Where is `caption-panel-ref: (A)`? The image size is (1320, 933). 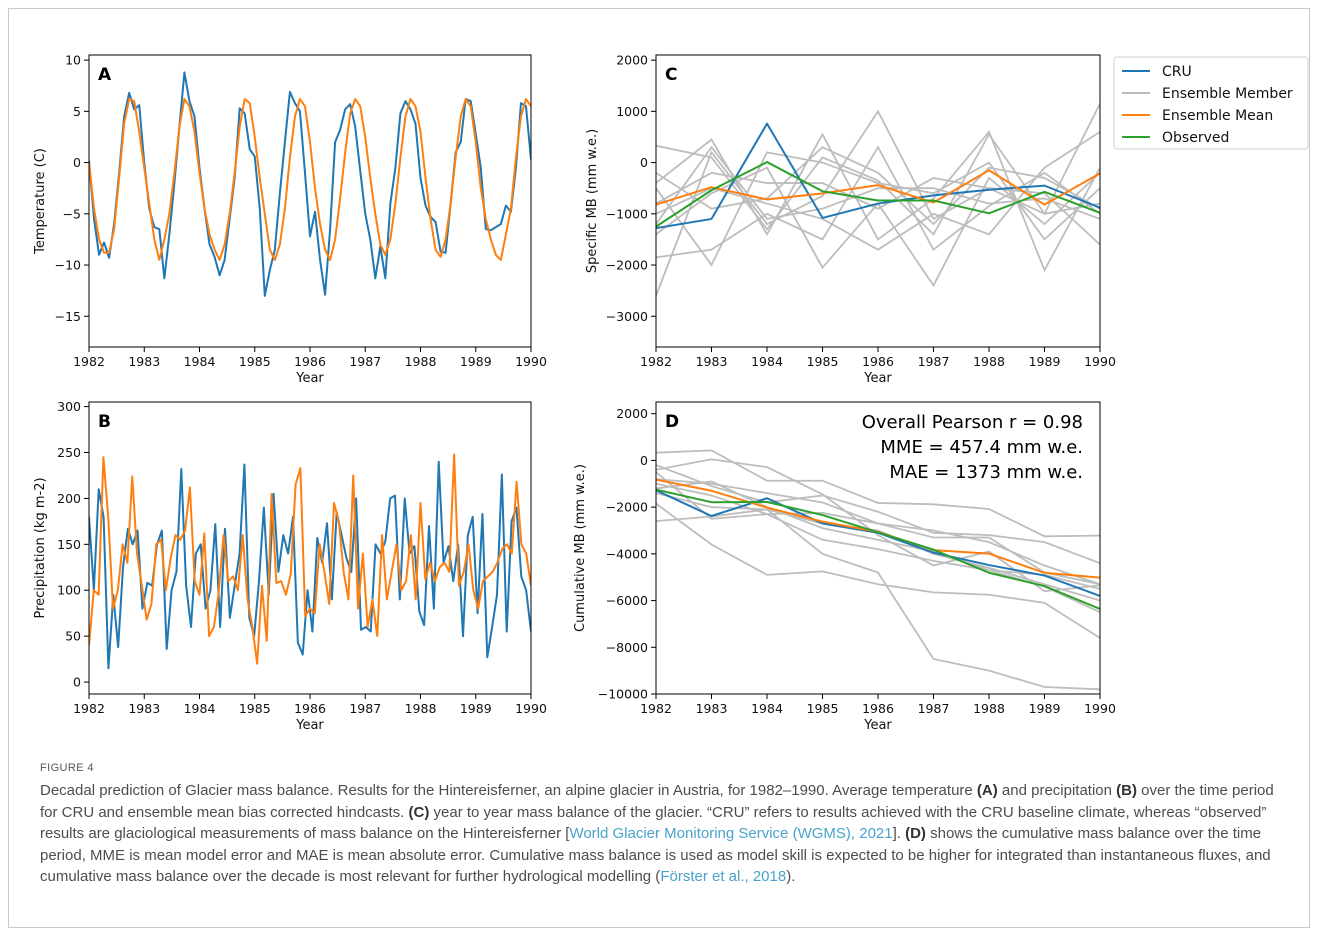 caption-panel-ref: (A) is located at coordinates (987, 790).